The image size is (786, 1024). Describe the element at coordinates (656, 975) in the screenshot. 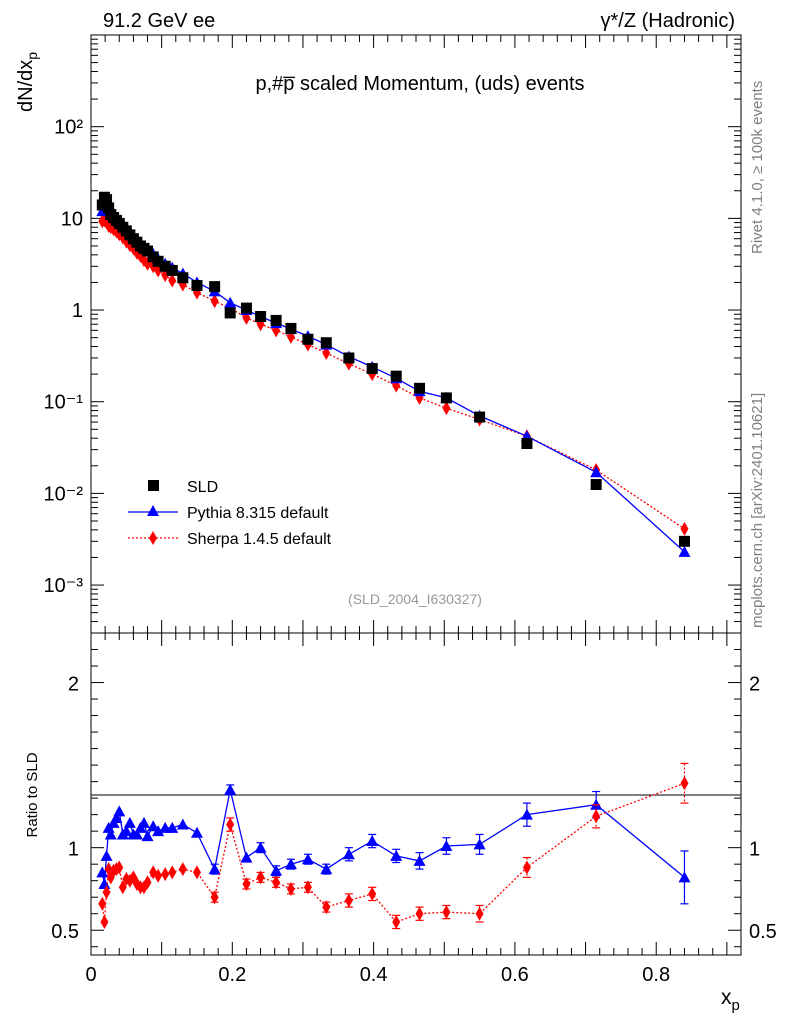

I see `x-tick-label: 0.8` at that location.